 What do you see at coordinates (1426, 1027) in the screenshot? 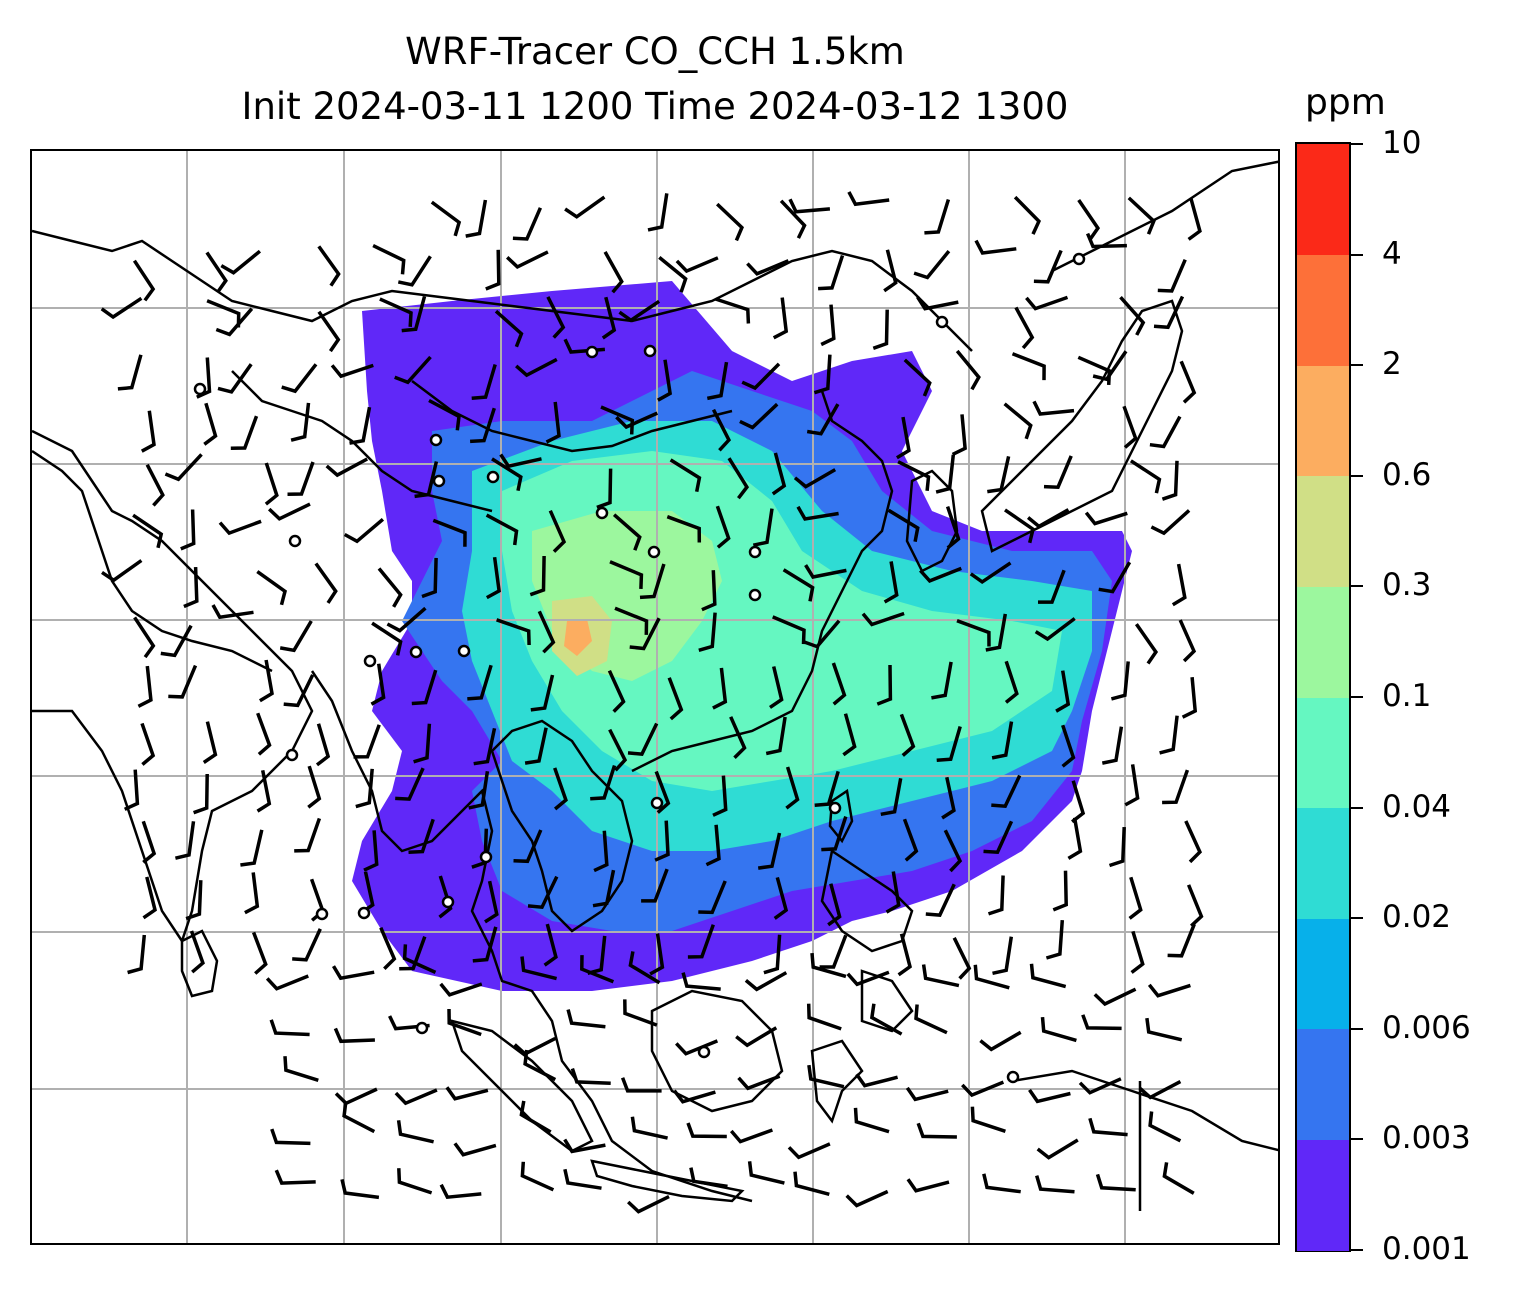
I see `colorbar-tick-label: 0.006` at bounding box center [1426, 1027].